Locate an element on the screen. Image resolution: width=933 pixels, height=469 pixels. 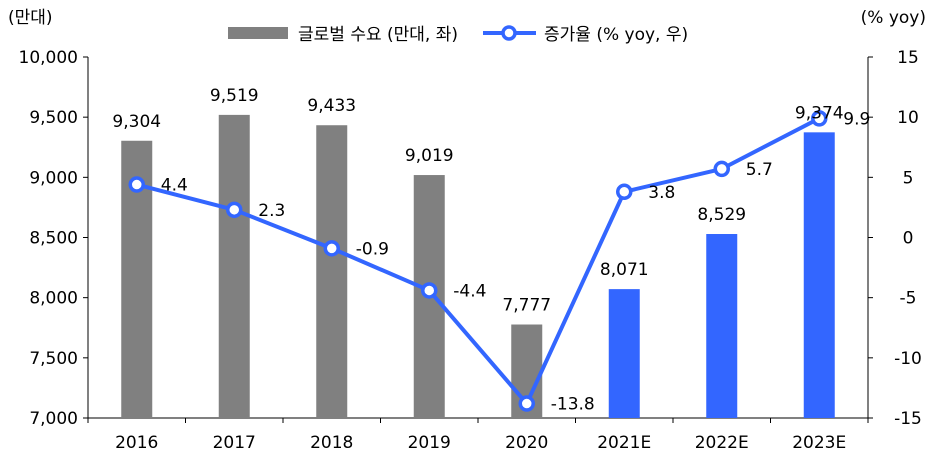
growth-point-label: -0.9 is located at coordinates (372, 249).